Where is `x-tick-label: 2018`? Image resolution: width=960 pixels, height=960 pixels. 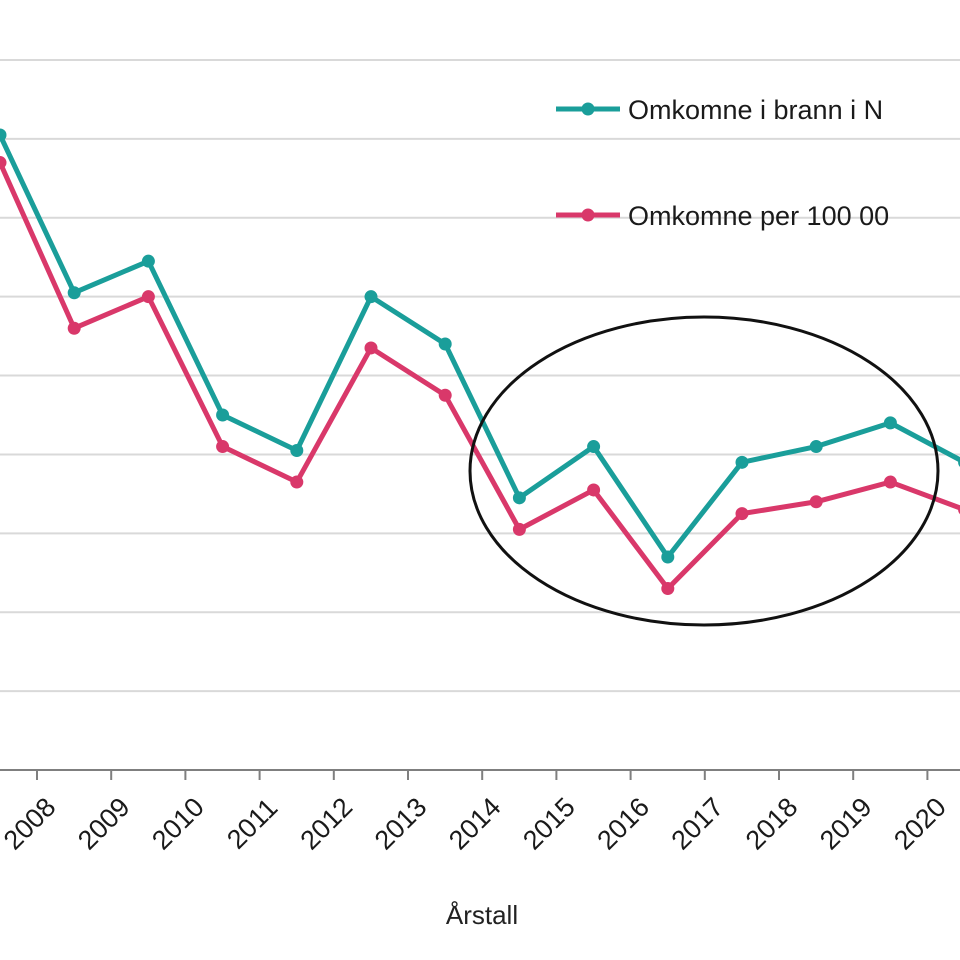 x-tick-label: 2018 is located at coordinates (772, 824).